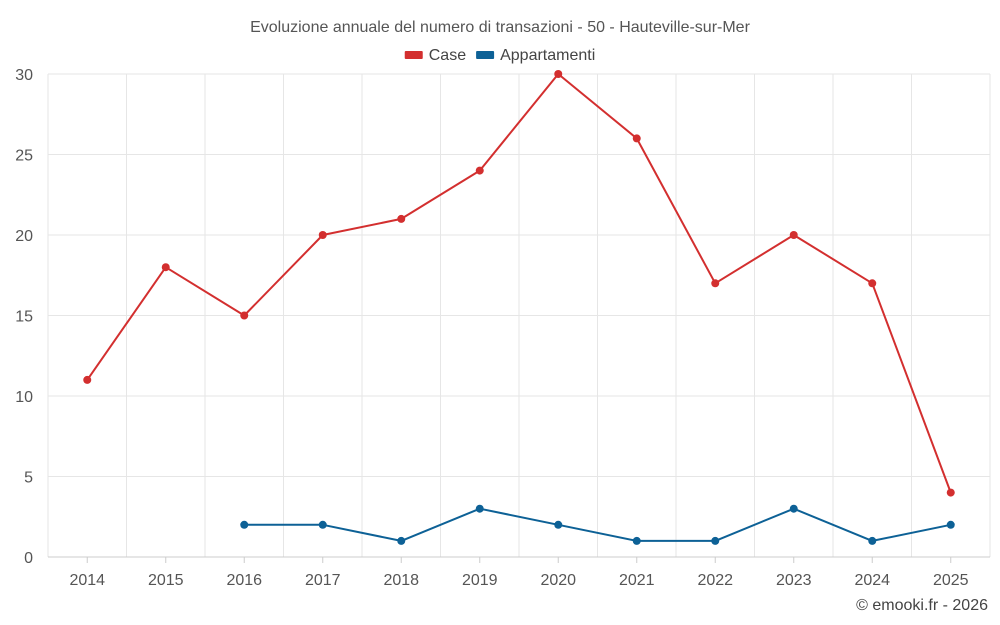 Image resolution: width=1000 pixels, height=625 pixels. I want to click on y-tick-label: 20, so click(24, 236).